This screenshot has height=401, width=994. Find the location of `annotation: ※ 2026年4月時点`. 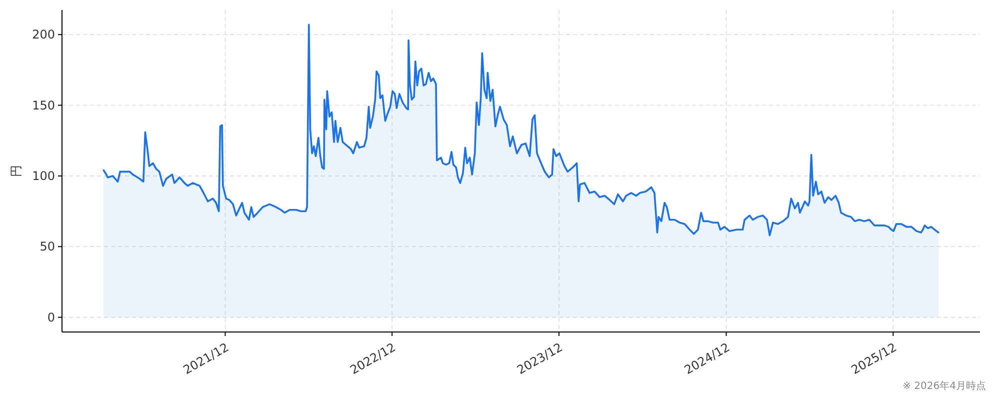

annotation: ※ 2026年4月時点 is located at coordinates (944, 386).